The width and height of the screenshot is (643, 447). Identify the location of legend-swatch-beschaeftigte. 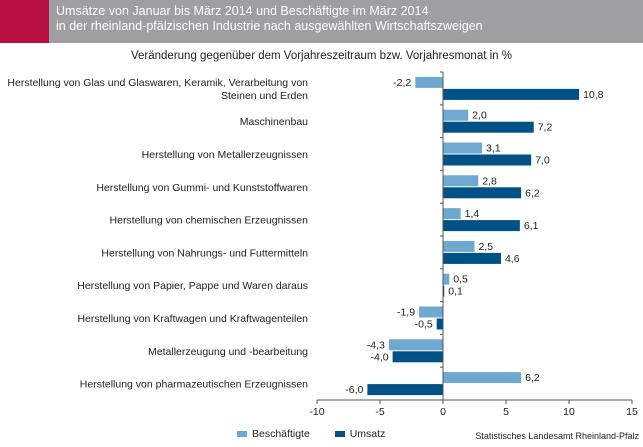
(242, 434).